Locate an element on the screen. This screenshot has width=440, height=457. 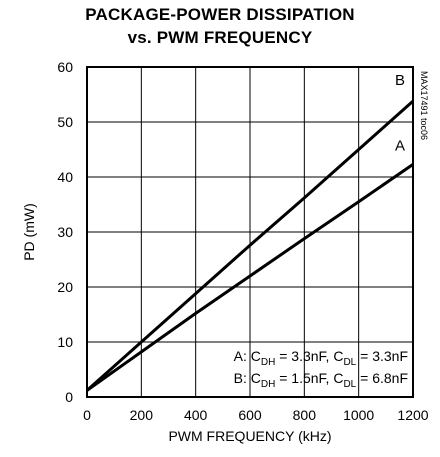
x-tick-label-200: 200 is located at coordinates (142, 415).